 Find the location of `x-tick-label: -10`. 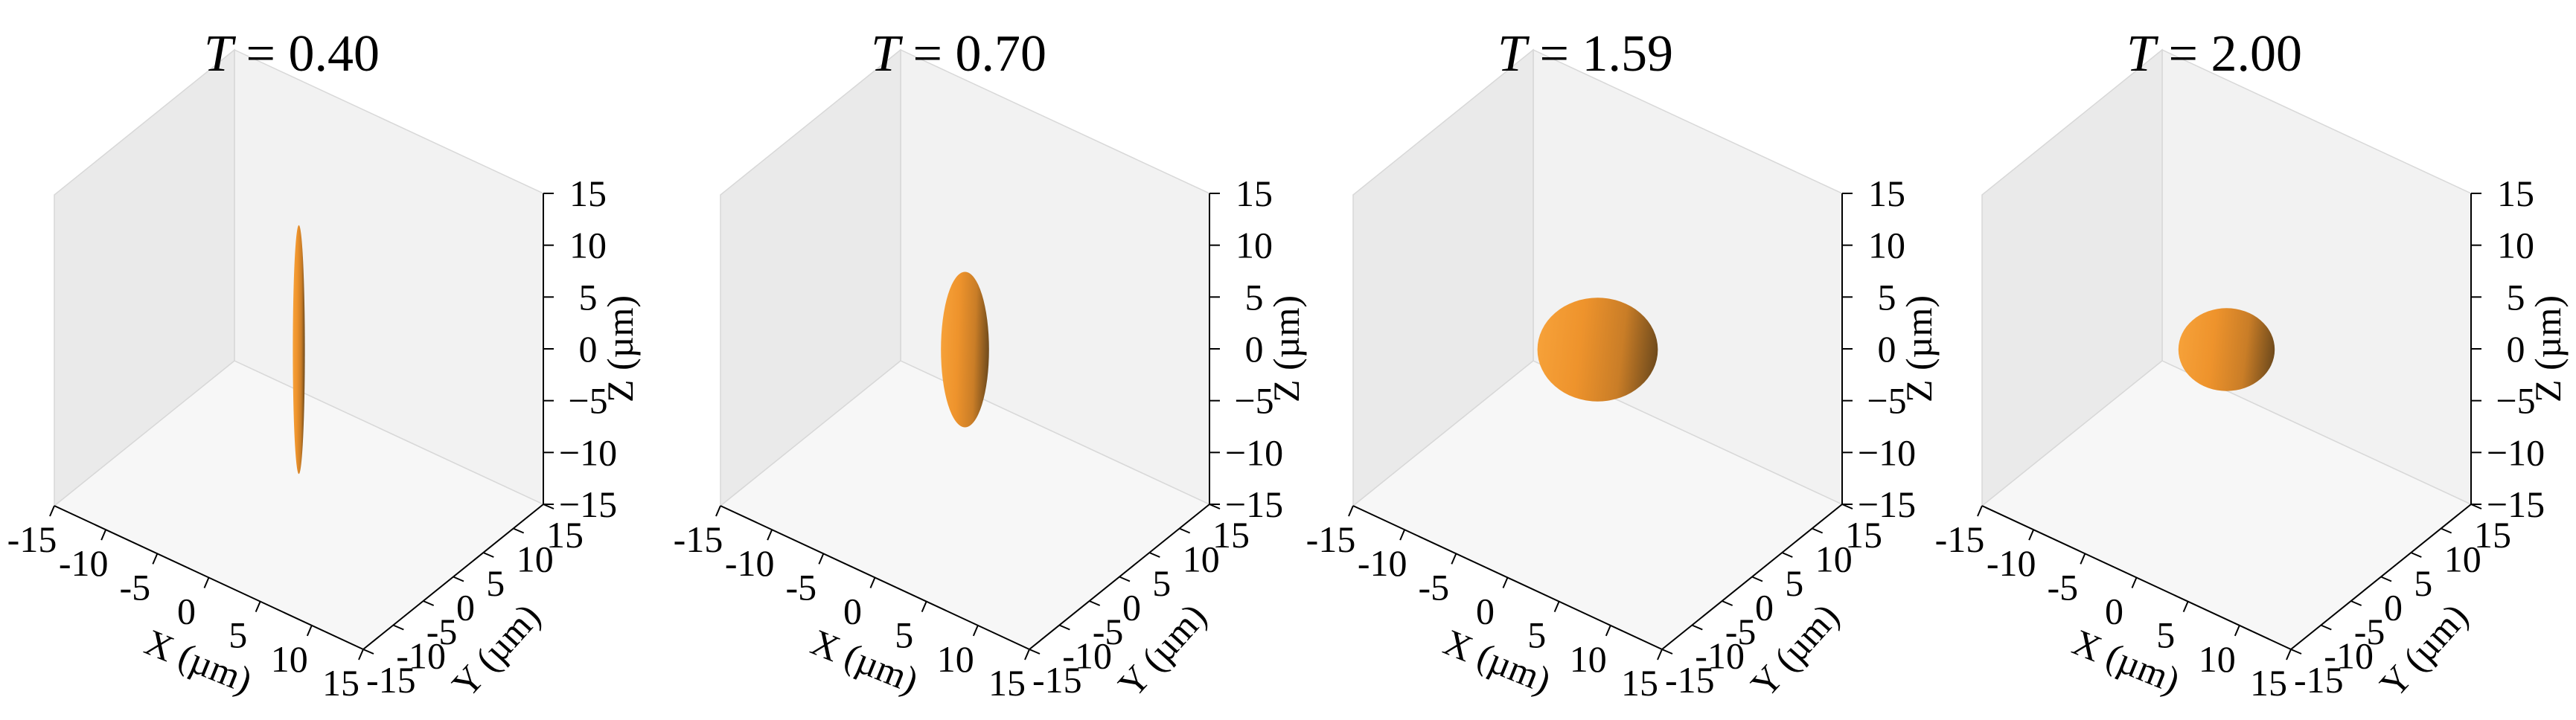

x-tick-label: -10 is located at coordinates (750, 563).